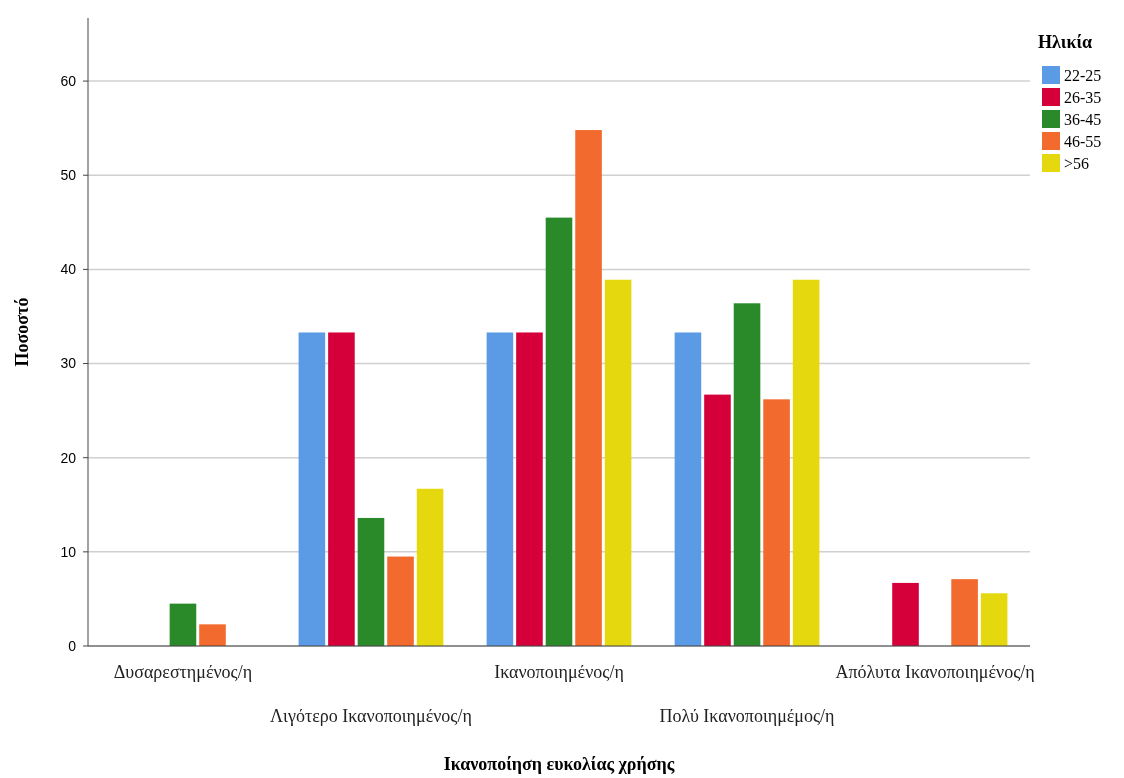 Image resolution: width=1124 pixels, height=778 pixels. Describe the element at coordinates (1083, 119) in the screenshot. I see `legend-label: 36-45` at that location.